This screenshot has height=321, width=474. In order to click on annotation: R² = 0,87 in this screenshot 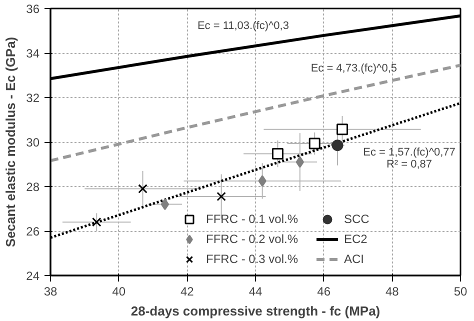, I will do `click(409, 164)`.